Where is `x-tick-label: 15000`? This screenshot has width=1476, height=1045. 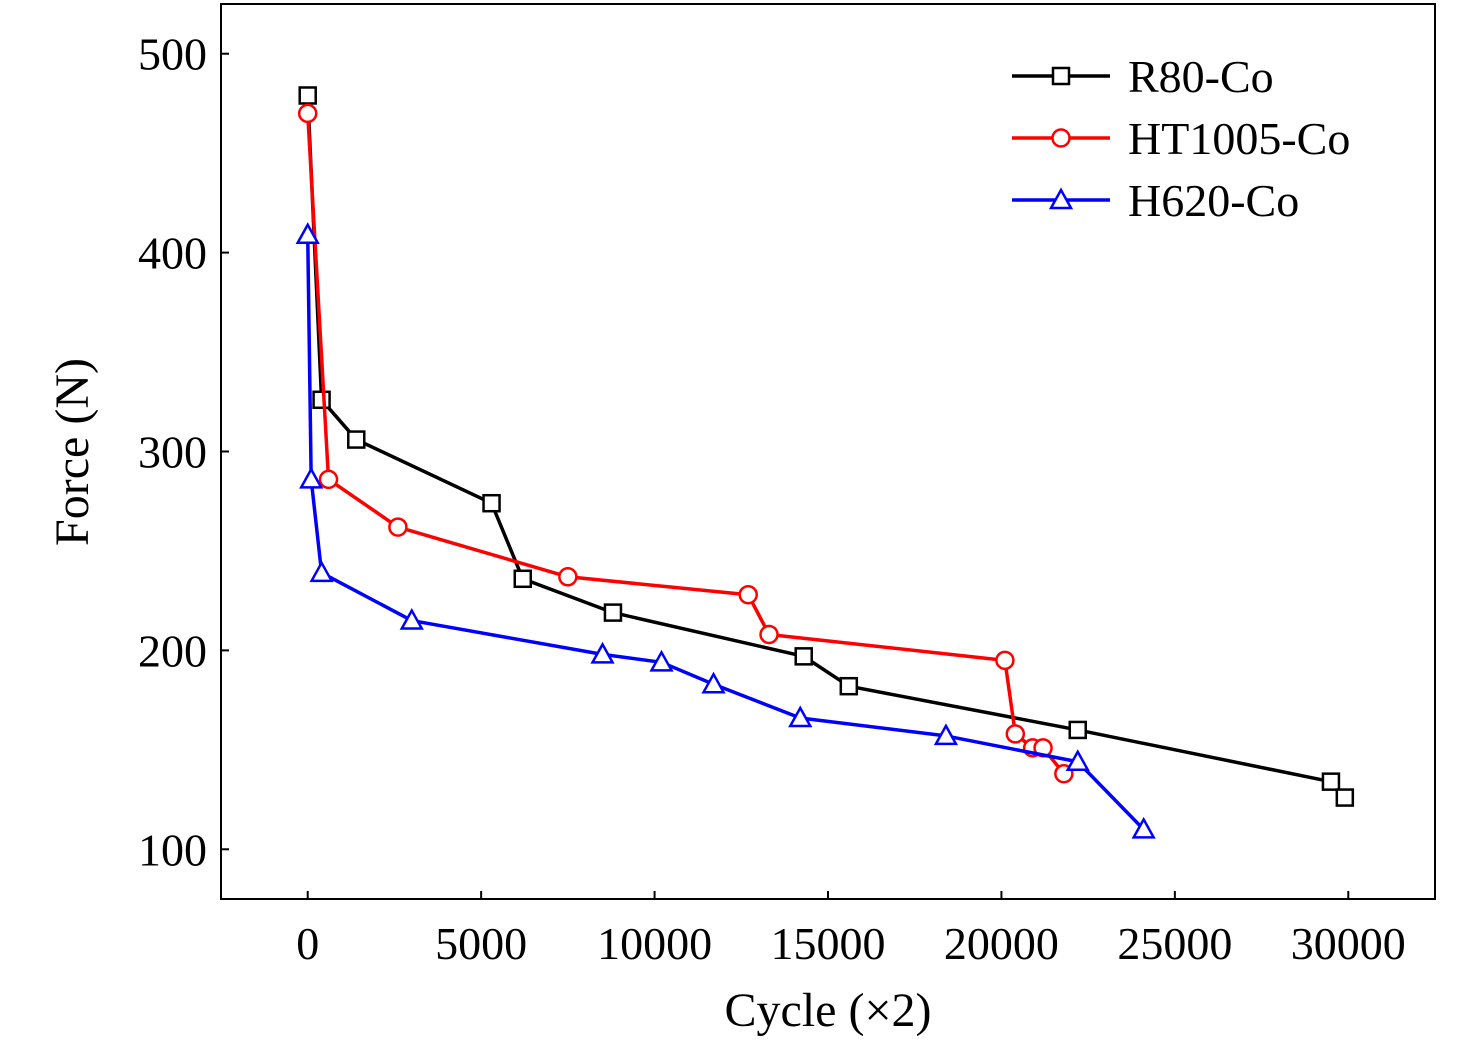
x-tick-label: 15000 is located at coordinates (828, 943).